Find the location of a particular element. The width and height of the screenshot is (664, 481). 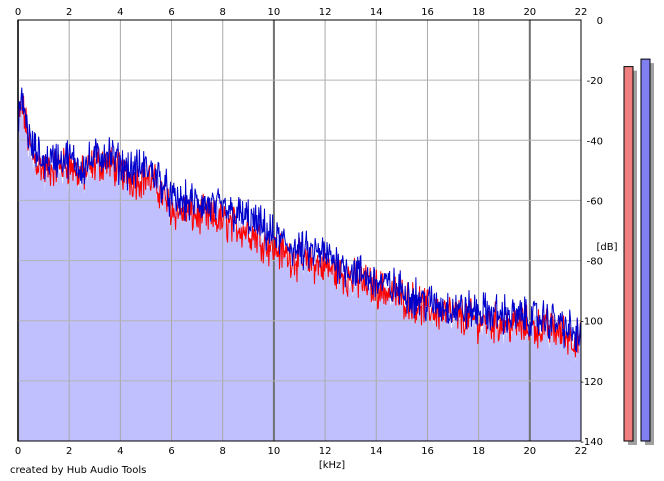

x-tick-label-top: 14 is located at coordinates (376, 12).